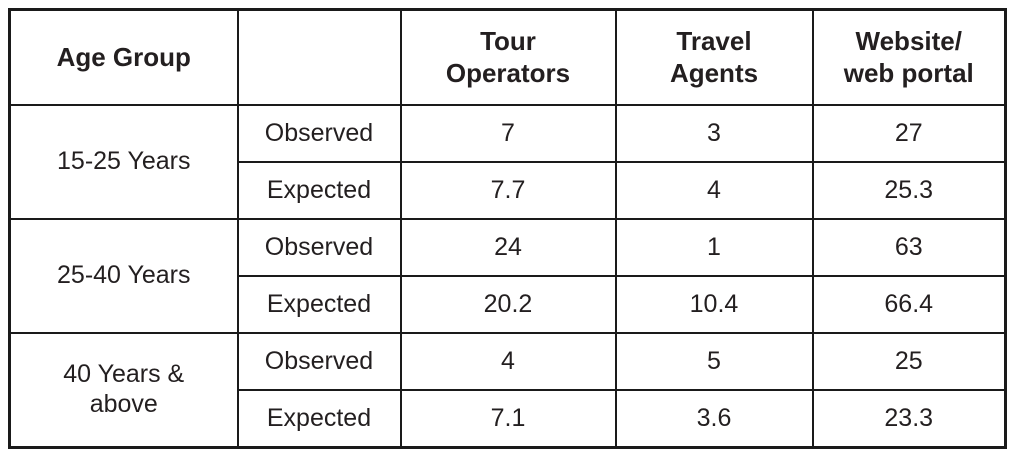  What do you see at coordinates (909, 133) in the screenshot?
I see `value-cell: 27` at bounding box center [909, 133].